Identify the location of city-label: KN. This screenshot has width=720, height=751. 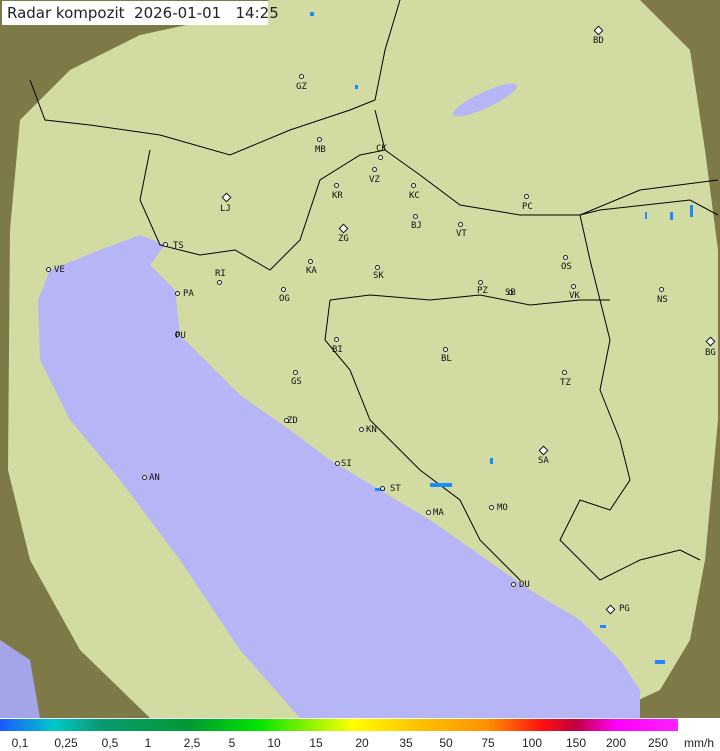
(371, 430).